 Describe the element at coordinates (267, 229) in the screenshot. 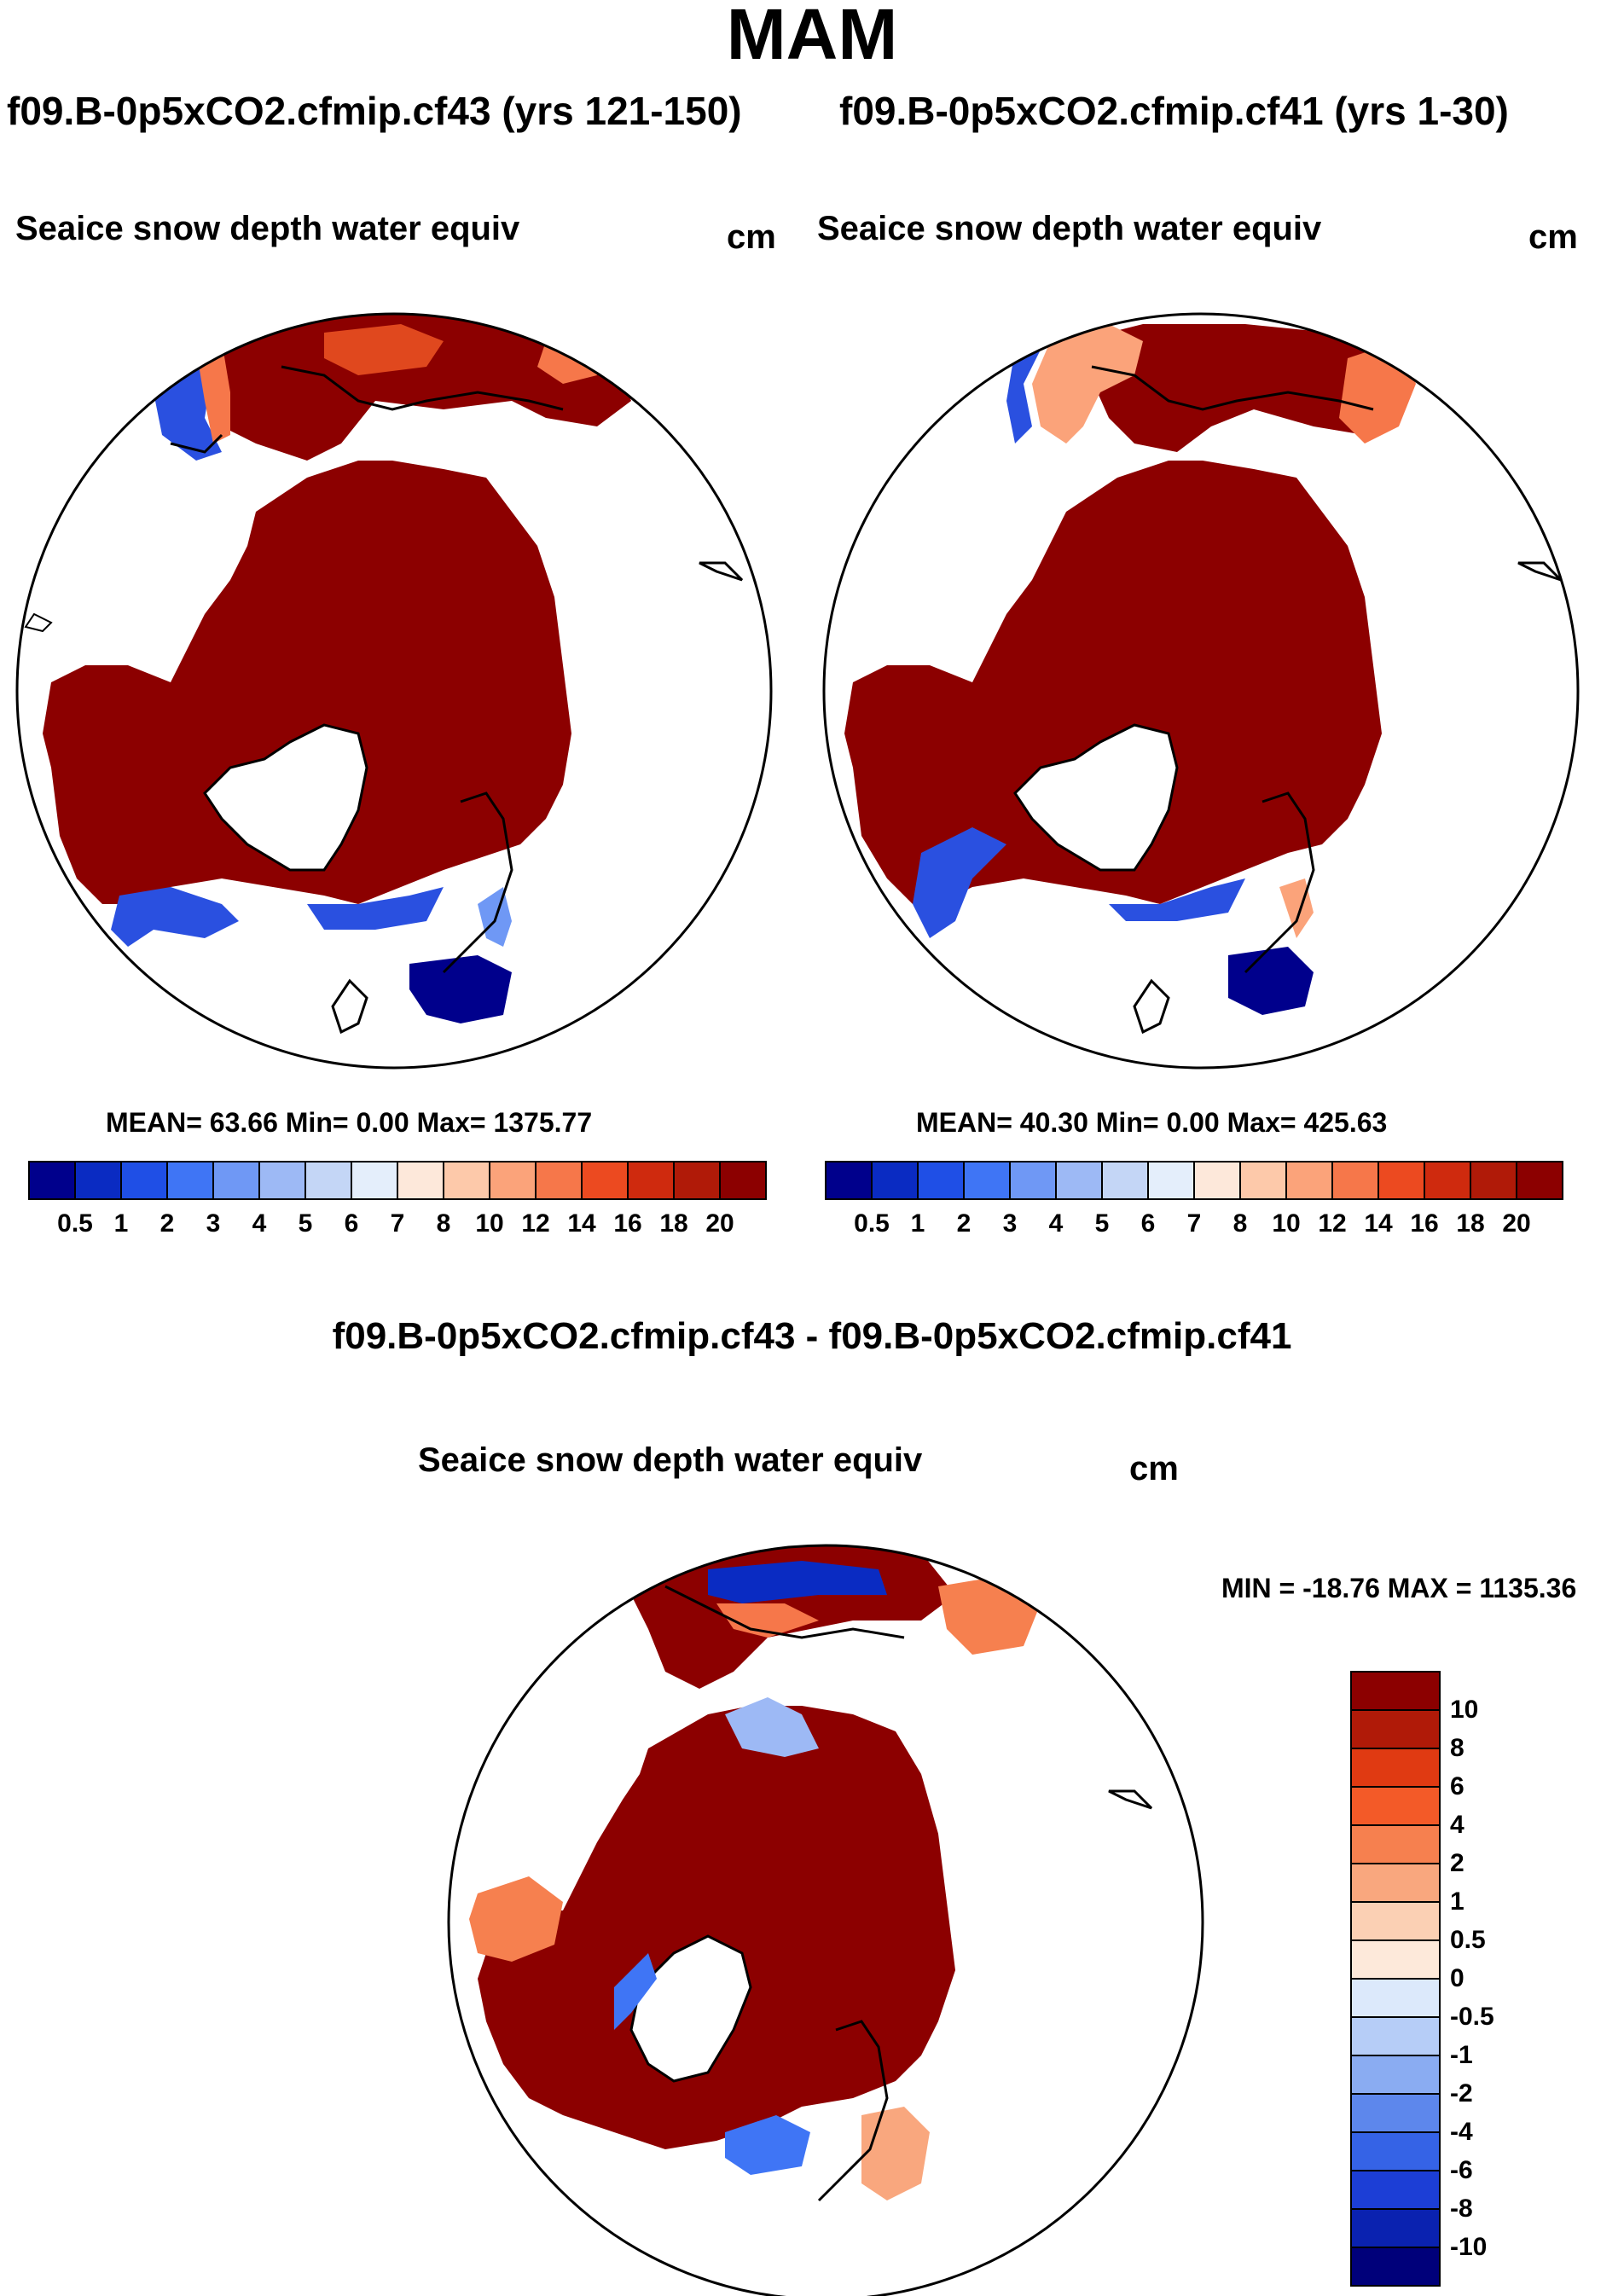

I see `left-variable-label: Seaice snow depth water equiv` at that location.